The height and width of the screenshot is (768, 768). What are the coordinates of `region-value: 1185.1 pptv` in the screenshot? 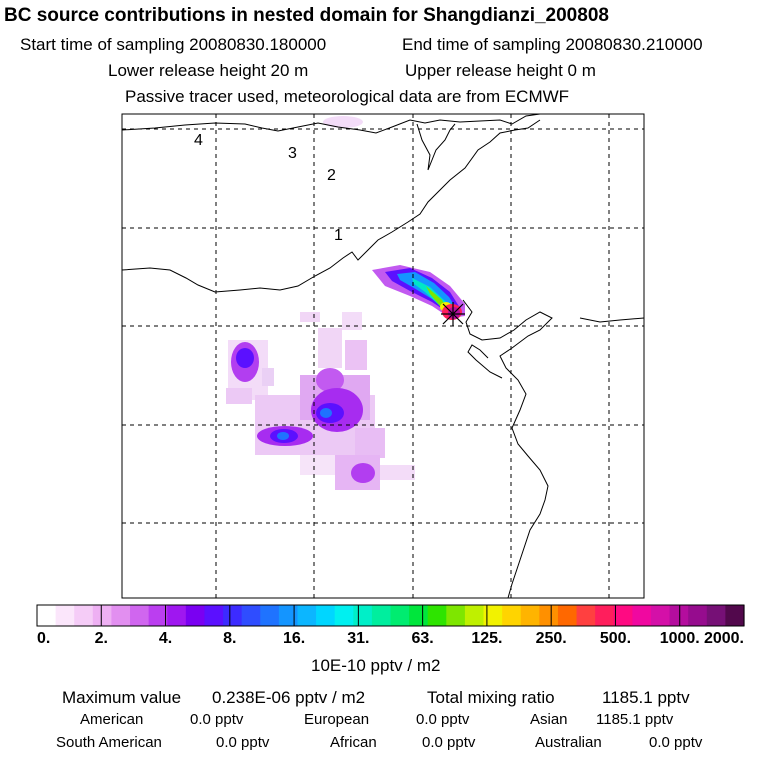 It's located at (635, 719).